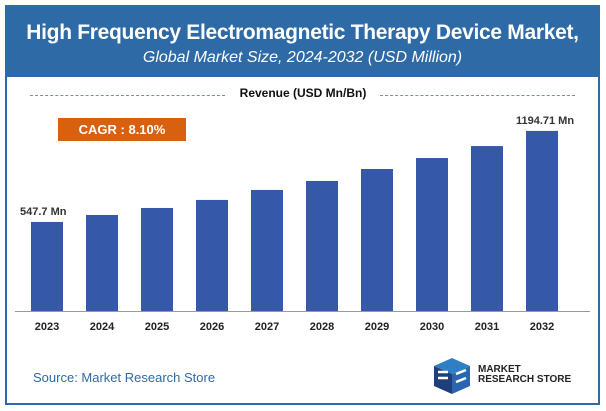 The height and width of the screenshot is (411, 606). Describe the element at coordinates (432, 234) in the screenshot. I see `bar-2030` at that location.